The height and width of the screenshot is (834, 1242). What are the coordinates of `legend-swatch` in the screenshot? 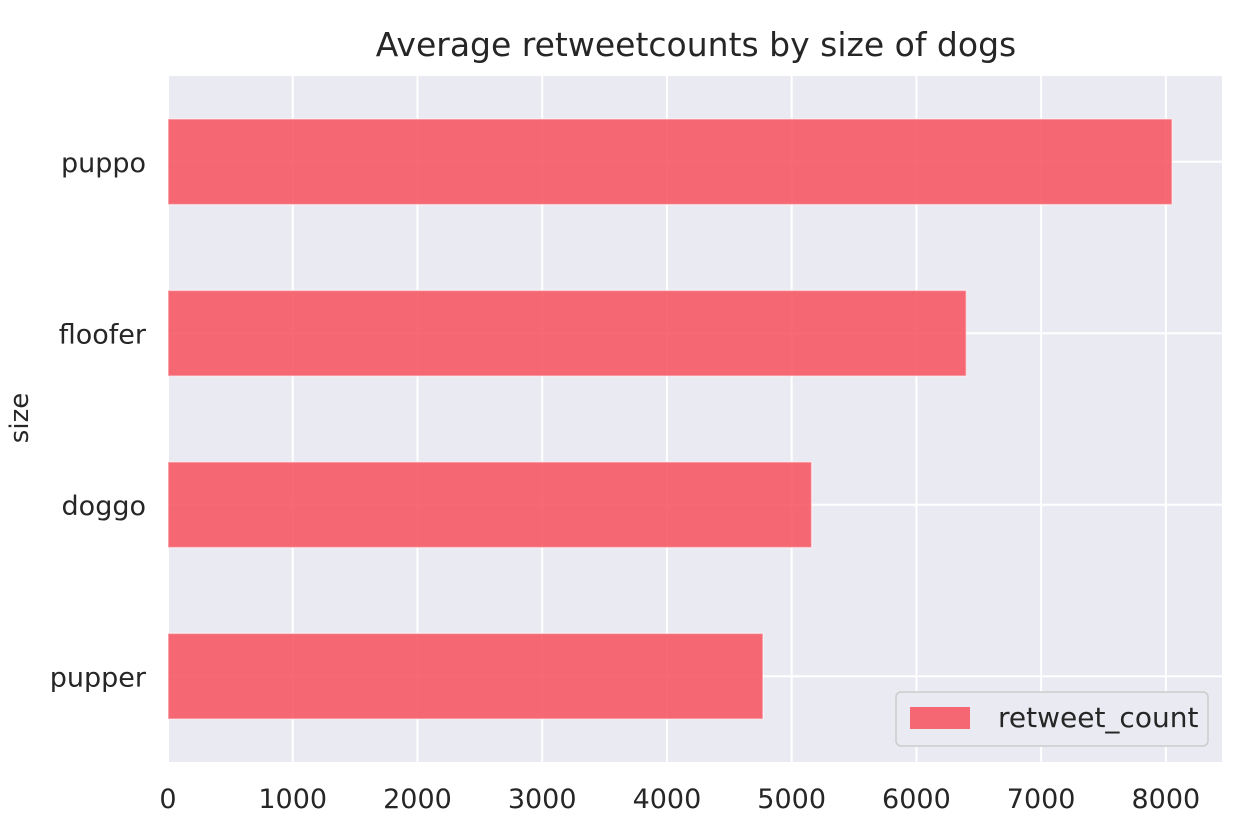 It's located at (940, 718).